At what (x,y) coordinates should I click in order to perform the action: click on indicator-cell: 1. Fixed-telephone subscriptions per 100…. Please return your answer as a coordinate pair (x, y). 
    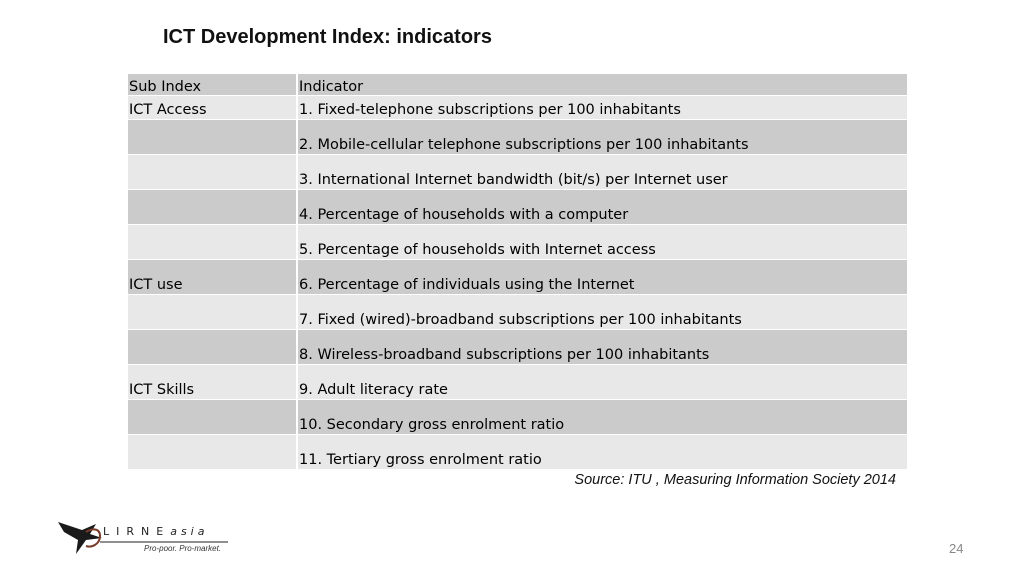
    Looking at the image, I should click on (603, 107).